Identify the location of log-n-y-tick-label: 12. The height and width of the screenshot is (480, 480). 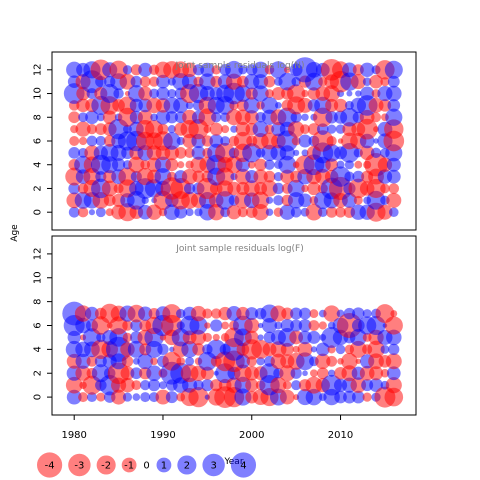
(38, 69).